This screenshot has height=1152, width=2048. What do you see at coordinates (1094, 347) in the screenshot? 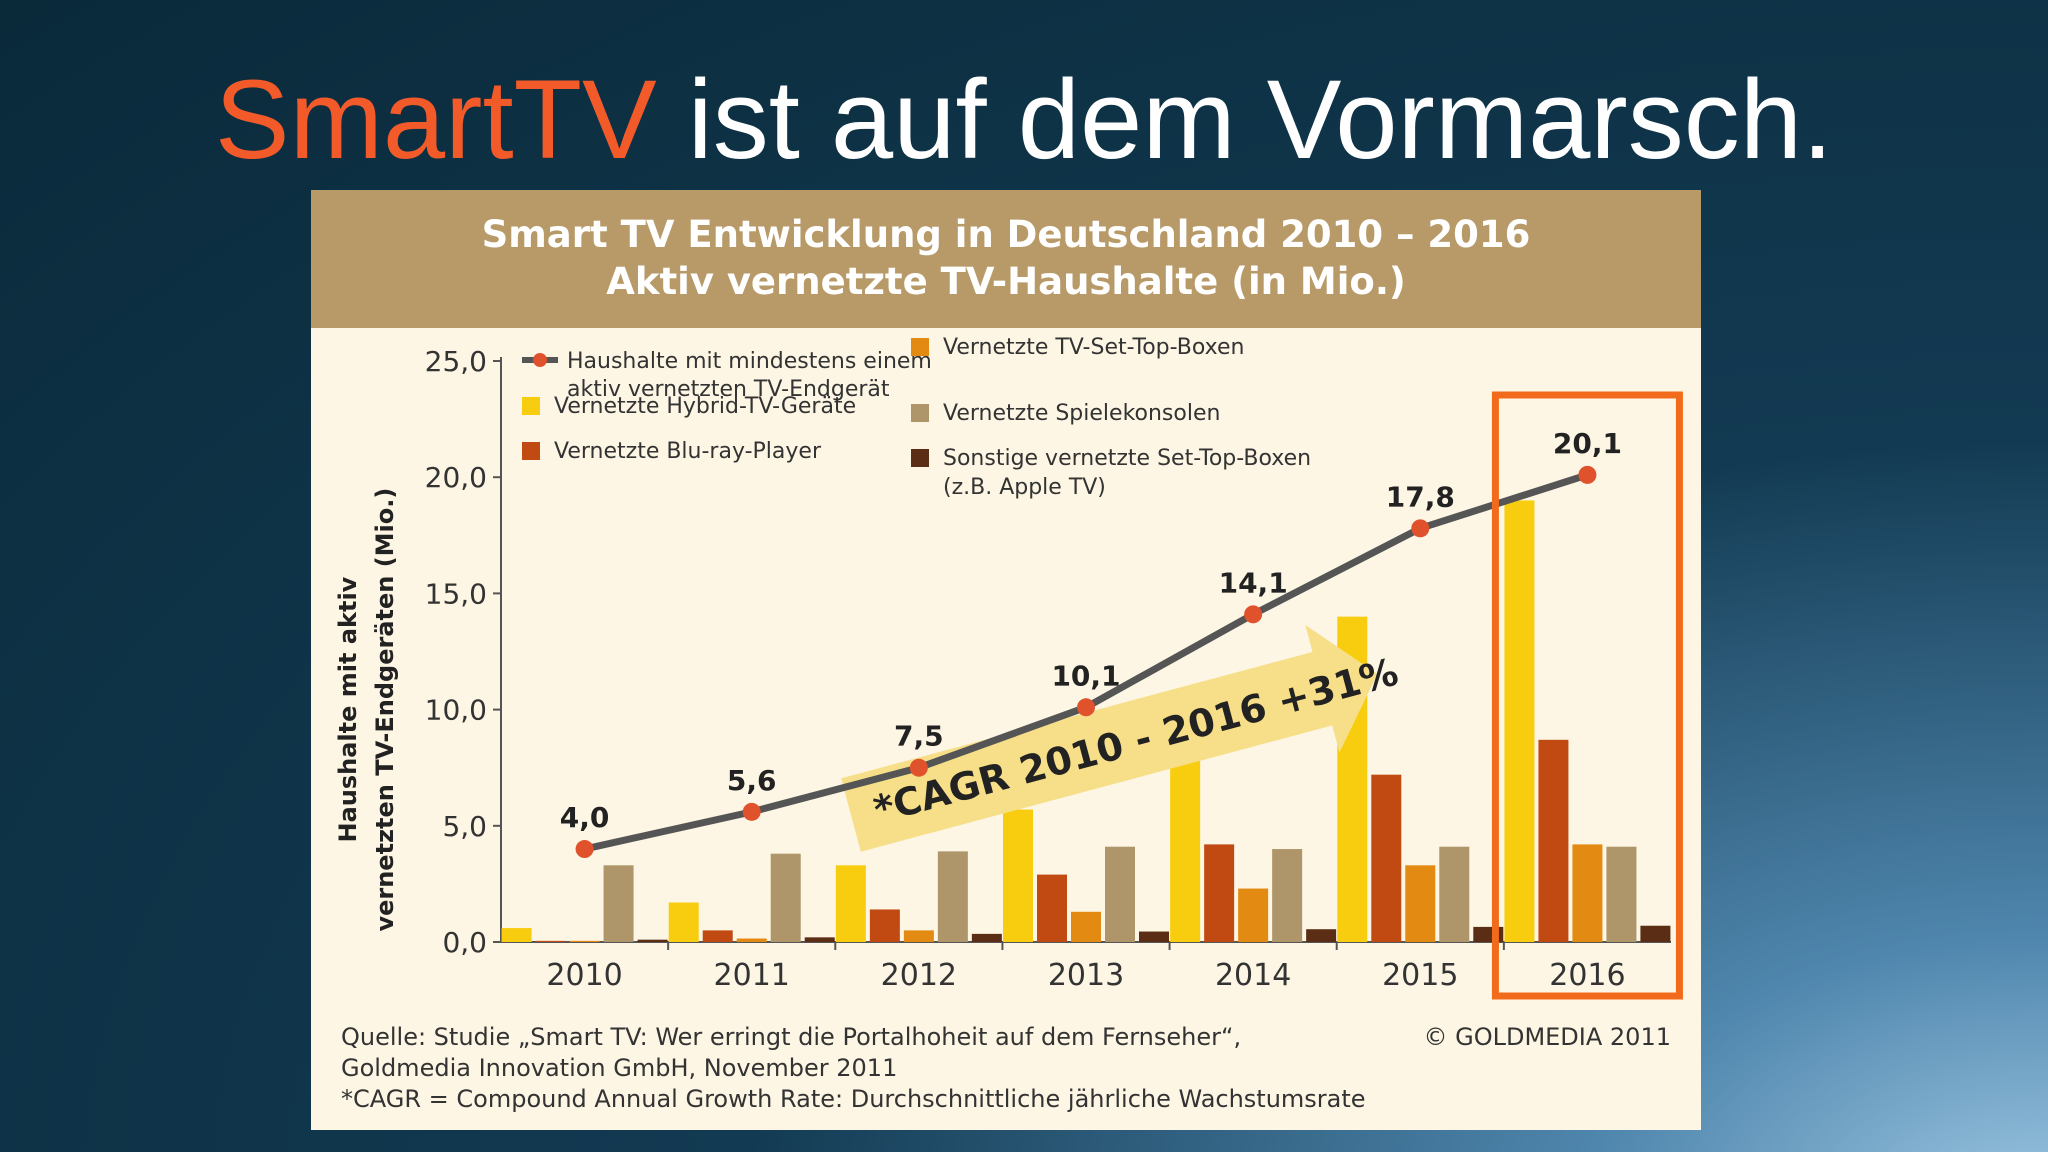
I see `legend-label: Vernetzte TV-Set-Top-Boxen` at bounding box center [1094, 347].